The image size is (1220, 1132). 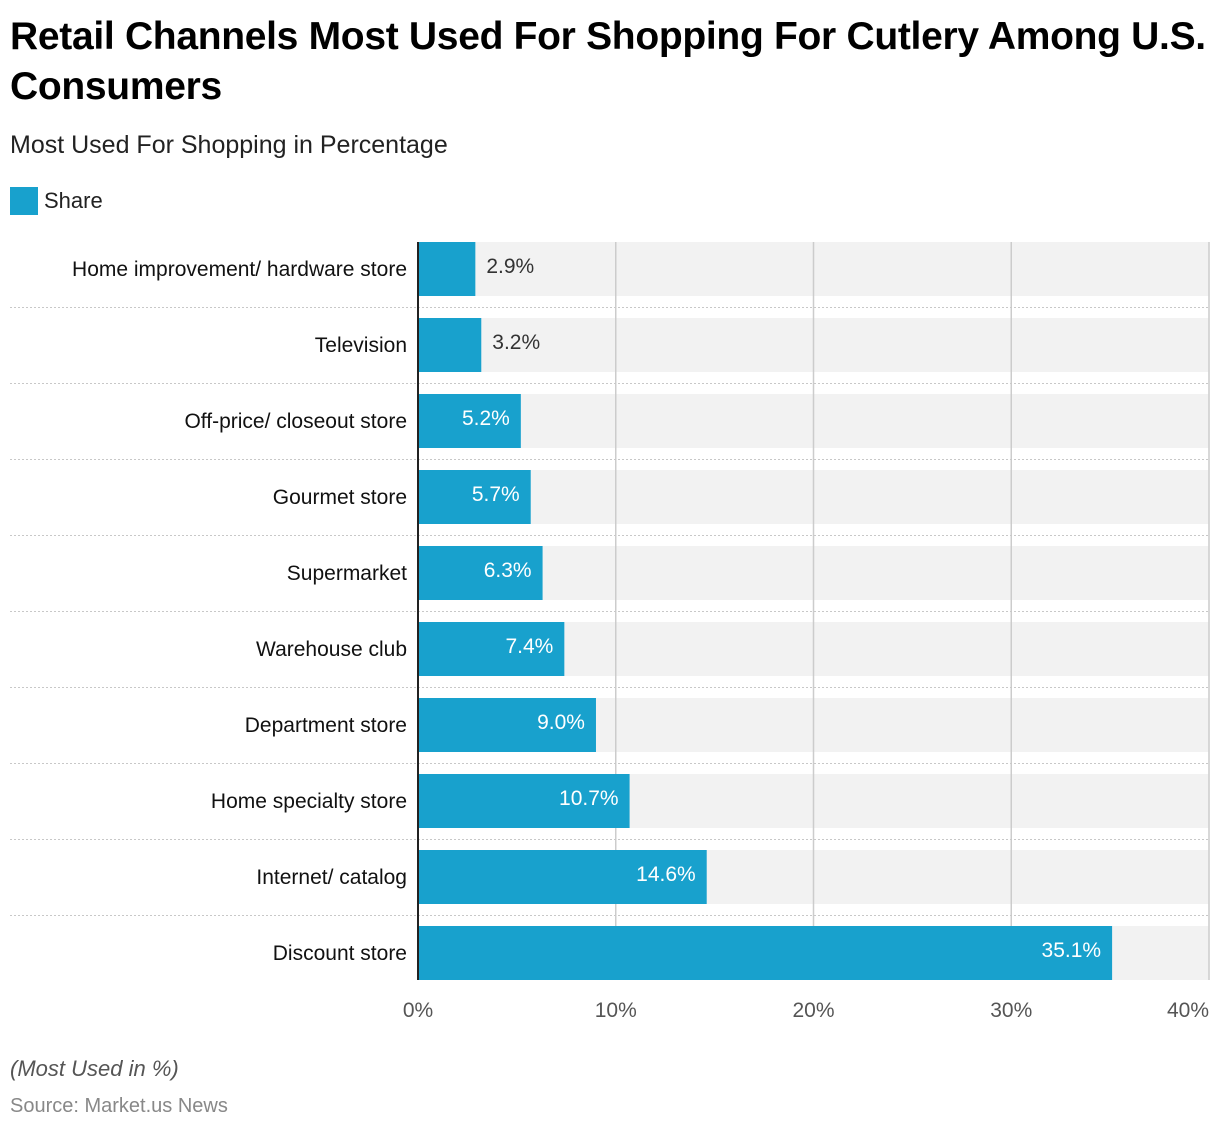 I want to click on category-label: Home specialty store, so click(x=309, y=801).